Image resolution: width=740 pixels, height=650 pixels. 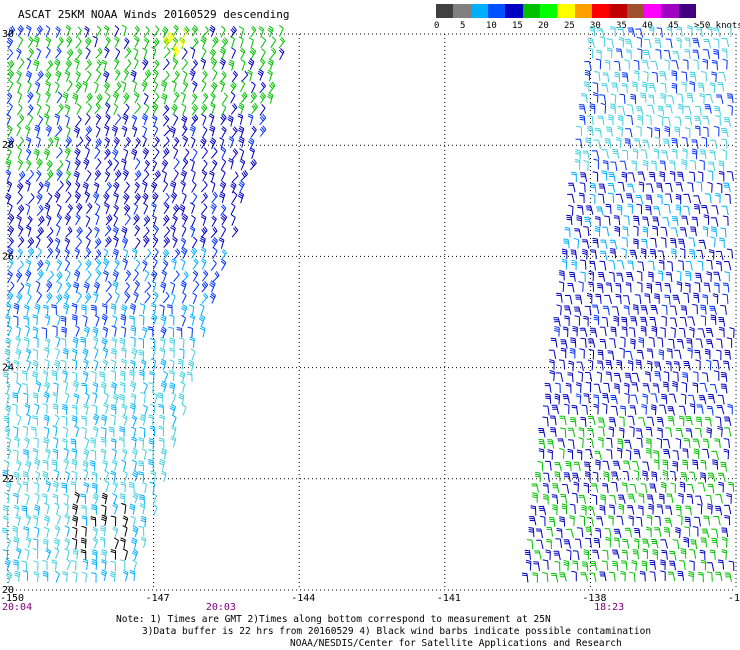 I want to click on legend-tick-label: 20, so click(x=543, y=26).